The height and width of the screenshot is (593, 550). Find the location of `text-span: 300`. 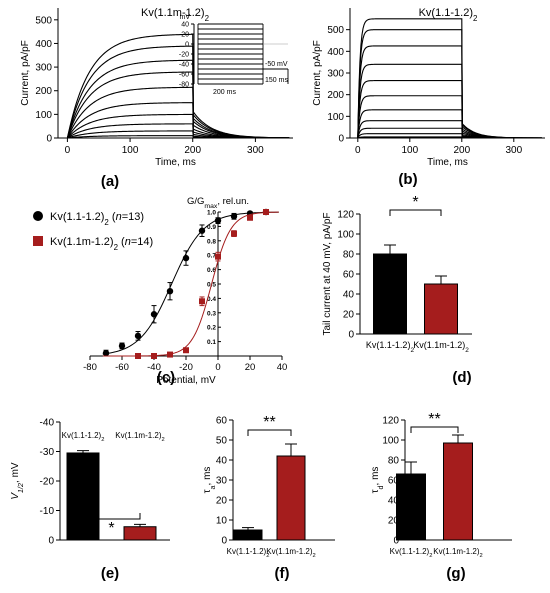

text-span: 300 is located at coordinates (43, 68).